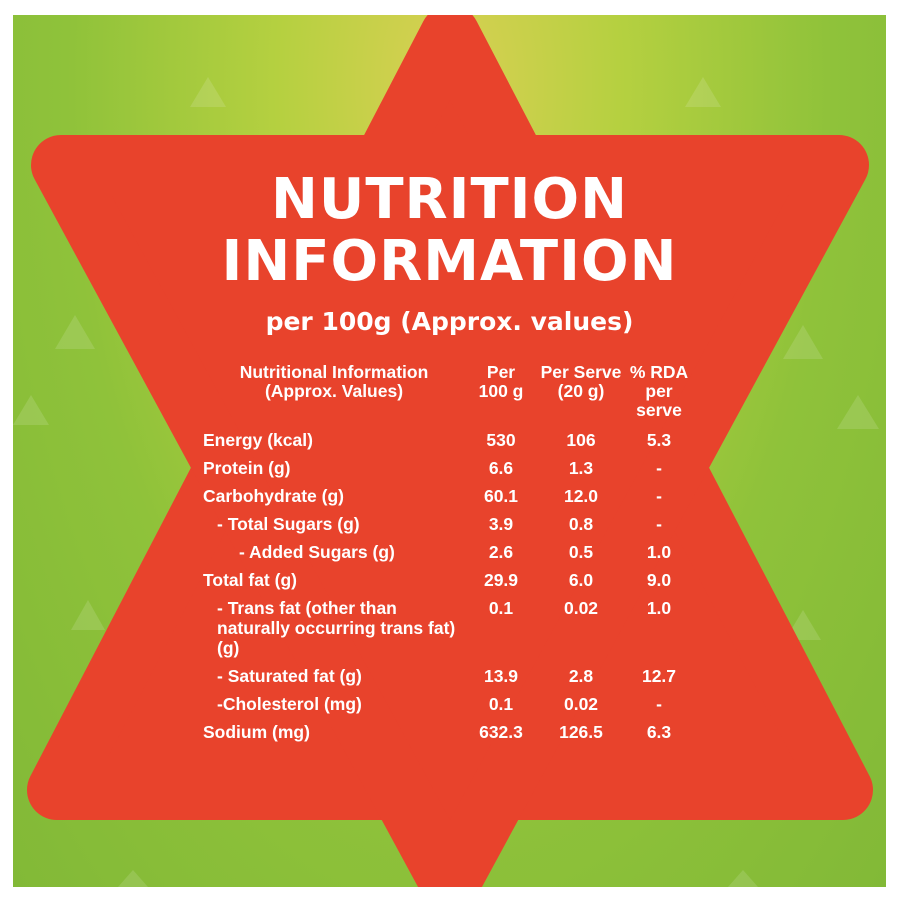  Describe the element at coordinates (448, 496) in the screenshot. I see `table-row: Carbohydrate (g) 60.1 12.0 -` at that location.